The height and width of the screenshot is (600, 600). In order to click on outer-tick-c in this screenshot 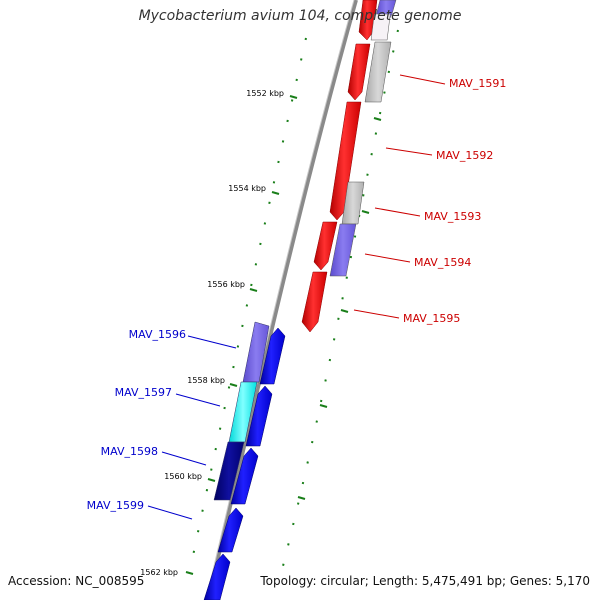, I will do `click(344, 311)`.